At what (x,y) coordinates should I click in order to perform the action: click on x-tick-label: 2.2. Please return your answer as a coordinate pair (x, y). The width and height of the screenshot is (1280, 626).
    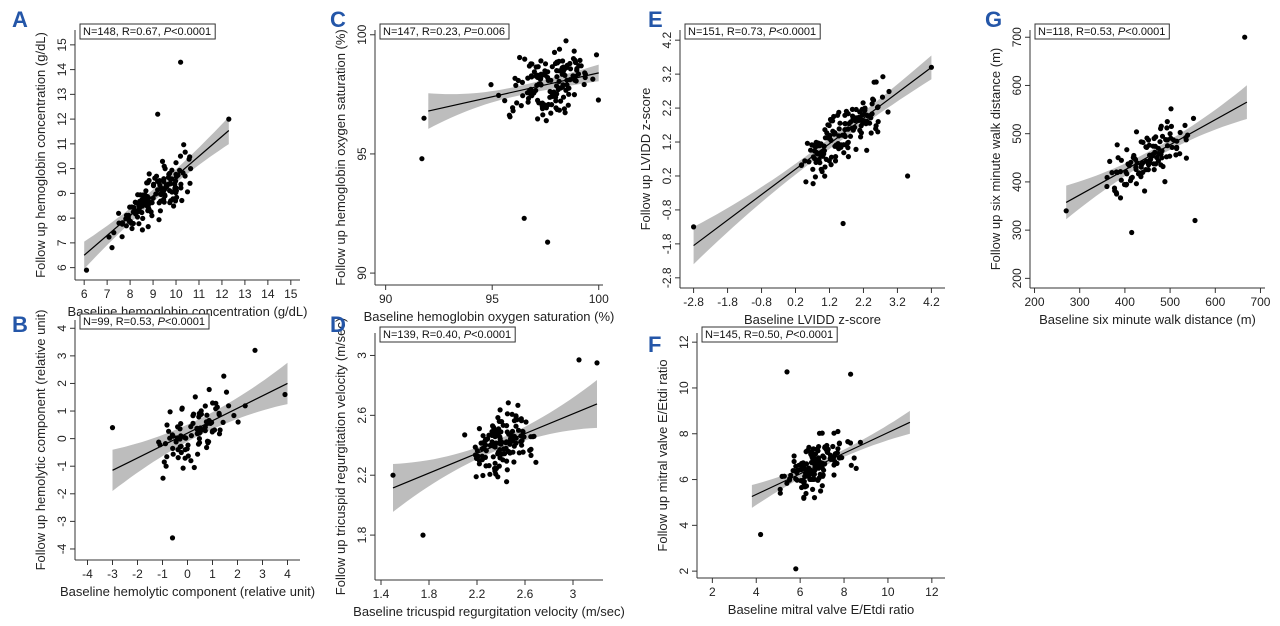
    Looking at the image, I should click on (477, 594).